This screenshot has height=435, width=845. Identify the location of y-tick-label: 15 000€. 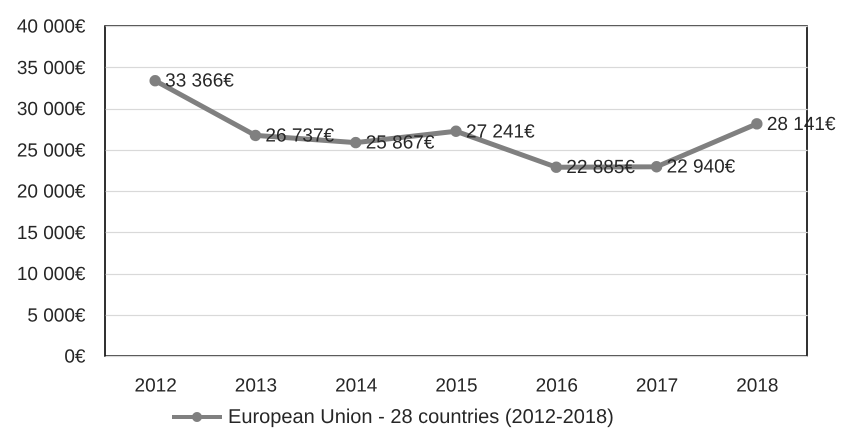
(51, 233).